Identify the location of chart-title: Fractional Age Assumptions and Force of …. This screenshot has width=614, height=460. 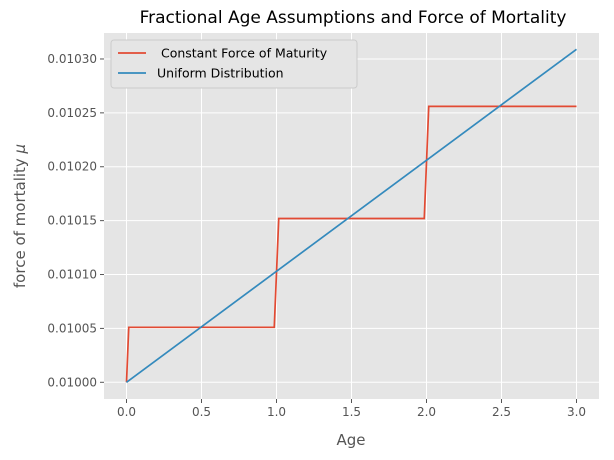
(353, 18).